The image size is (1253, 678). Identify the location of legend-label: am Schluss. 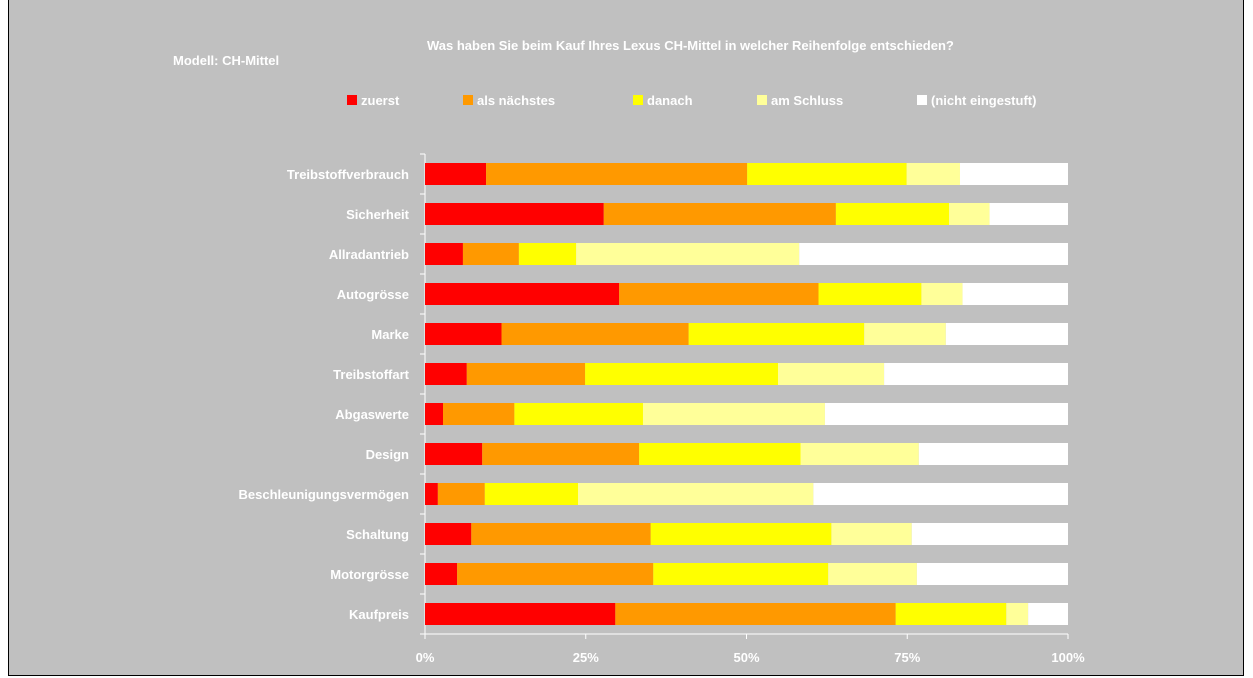
(807, 100).